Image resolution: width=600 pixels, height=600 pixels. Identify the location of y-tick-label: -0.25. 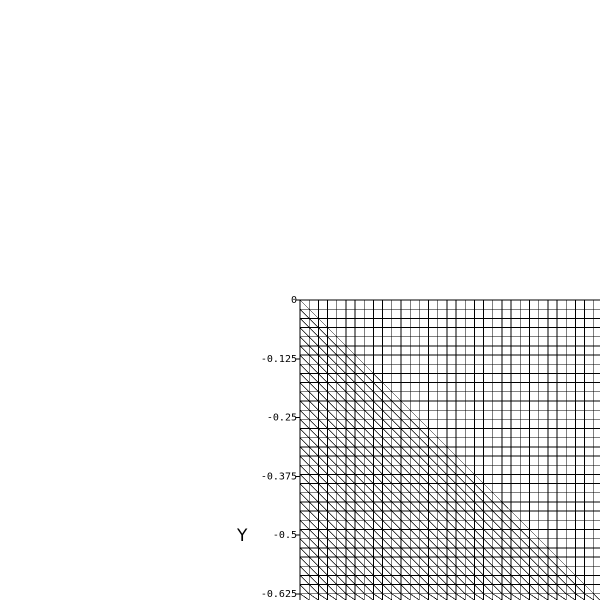
(282, 418).